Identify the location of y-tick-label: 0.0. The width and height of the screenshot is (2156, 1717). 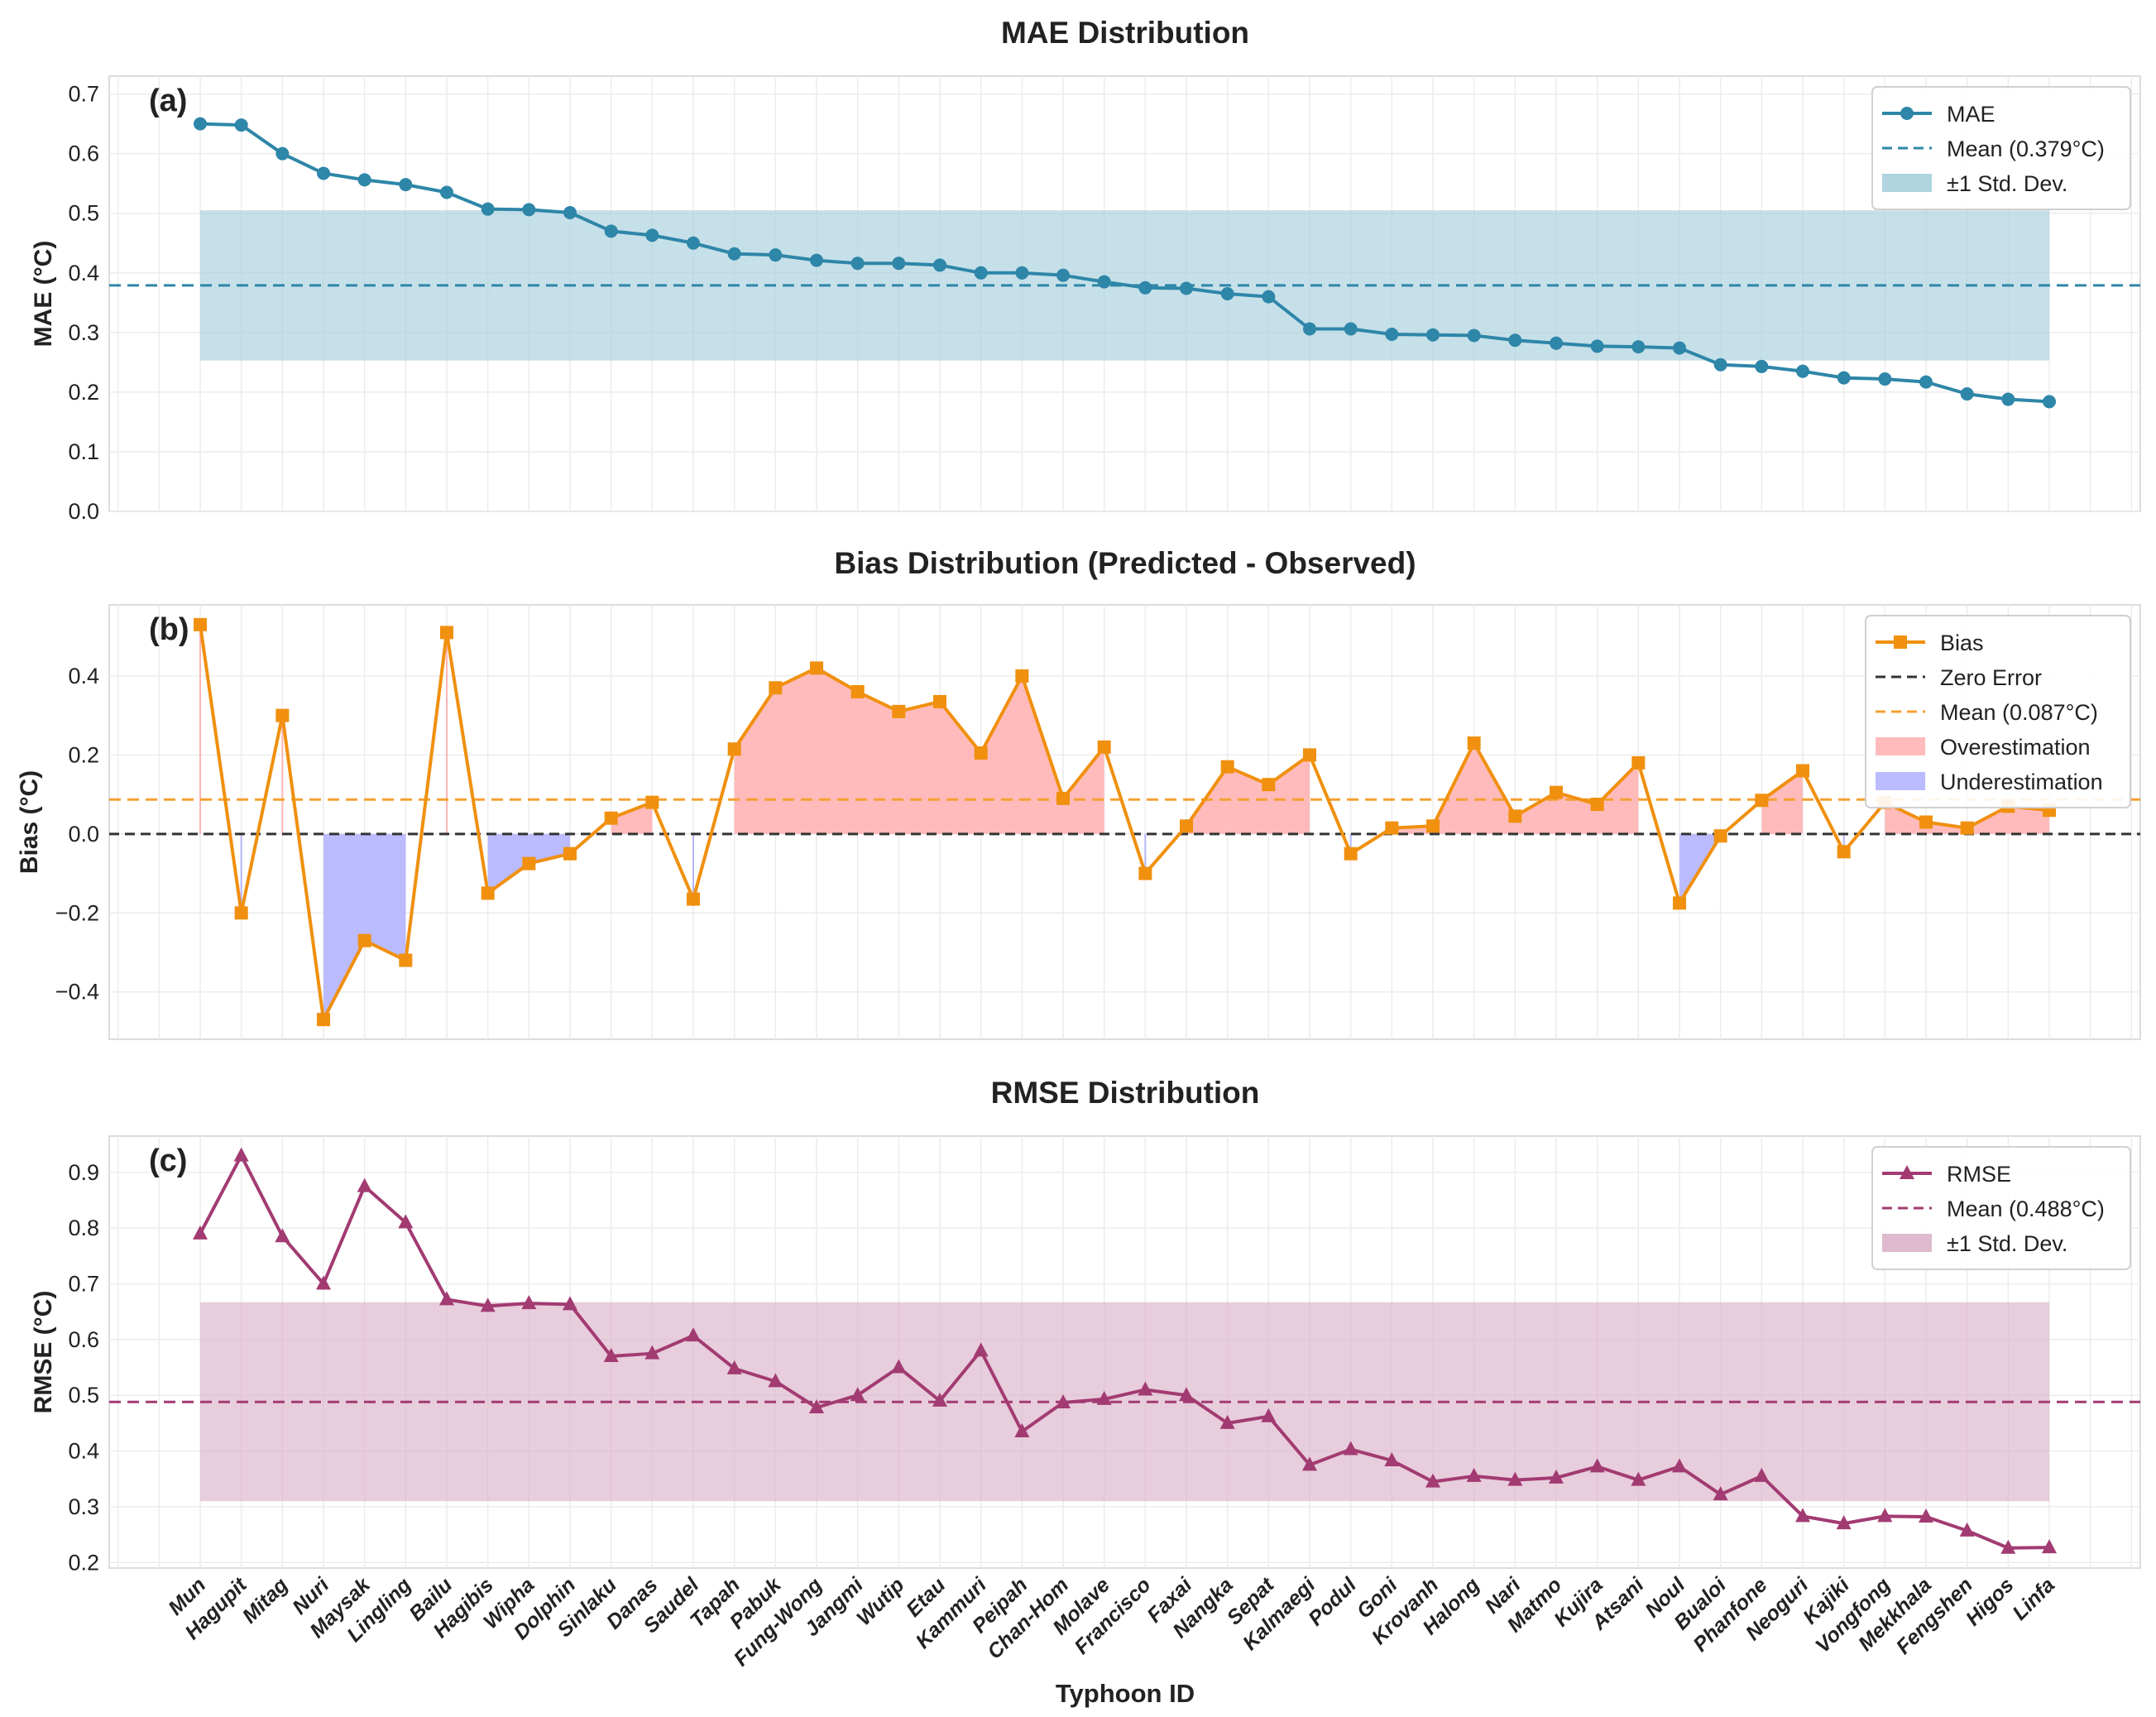
(83, 834).